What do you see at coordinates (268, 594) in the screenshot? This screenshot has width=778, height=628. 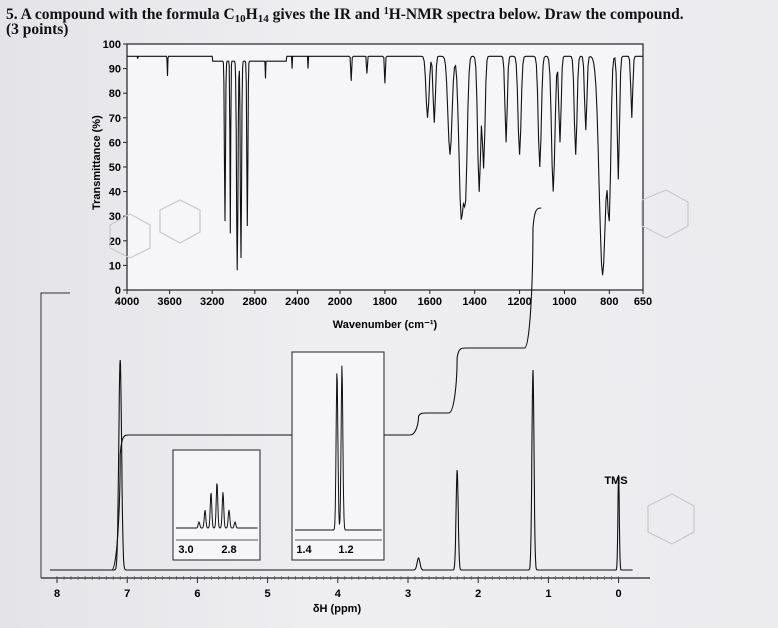 I see `nmr-x-tick-label: 5` at bounding box center [268, 594].